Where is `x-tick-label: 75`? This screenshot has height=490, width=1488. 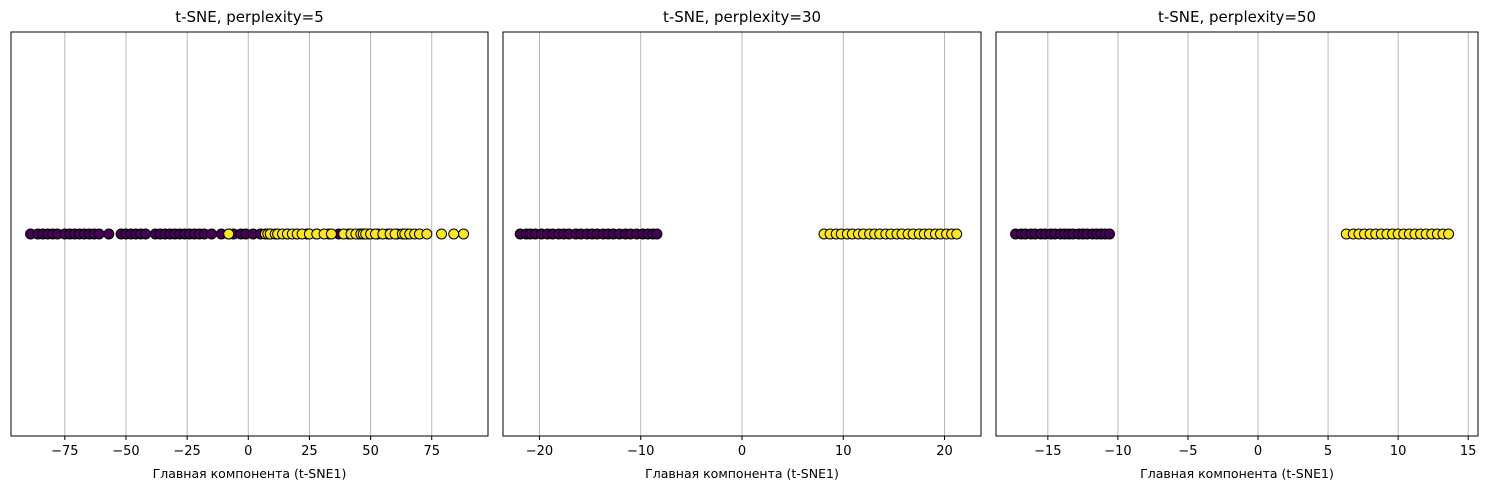
x-tick-label: 75 is located at coordinates (431, 451).